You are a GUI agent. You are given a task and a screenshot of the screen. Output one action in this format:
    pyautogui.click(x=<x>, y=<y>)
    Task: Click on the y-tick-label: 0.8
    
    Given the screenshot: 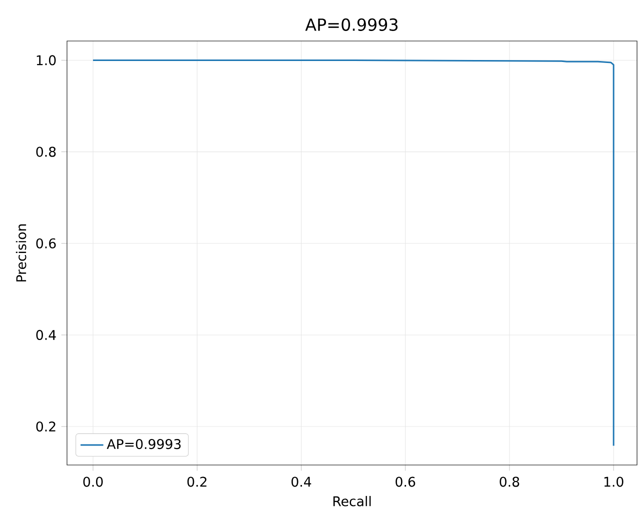 What is the action you would take?
    pyautogui.click(x=46, y=151)
    